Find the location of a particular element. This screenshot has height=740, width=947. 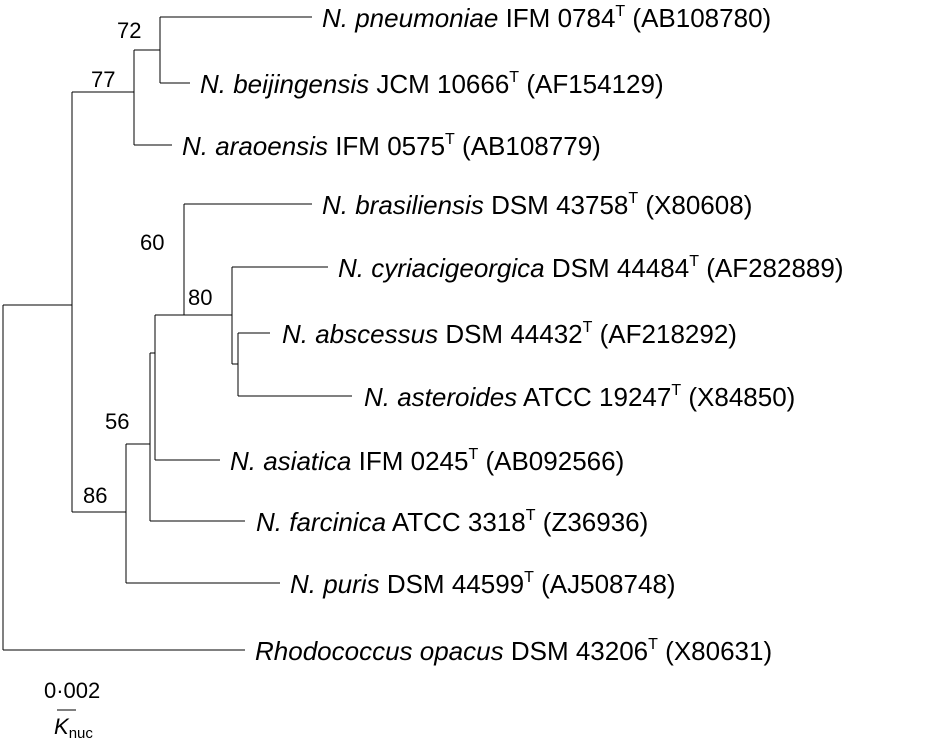

taxon-label-puris: N. puris DSM 44599T (AJ508748) is located at coordinates (483, 584).